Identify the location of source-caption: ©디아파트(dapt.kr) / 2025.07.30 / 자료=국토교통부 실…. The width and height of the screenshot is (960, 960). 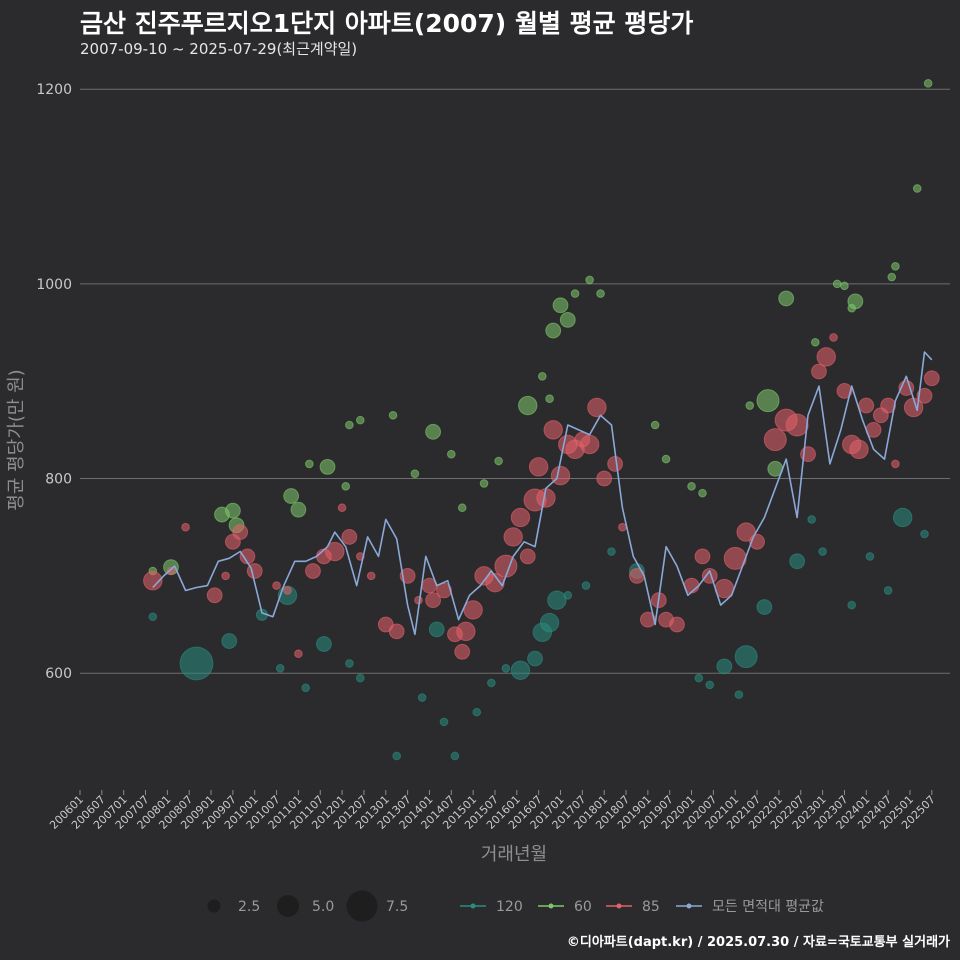
(758, 942).